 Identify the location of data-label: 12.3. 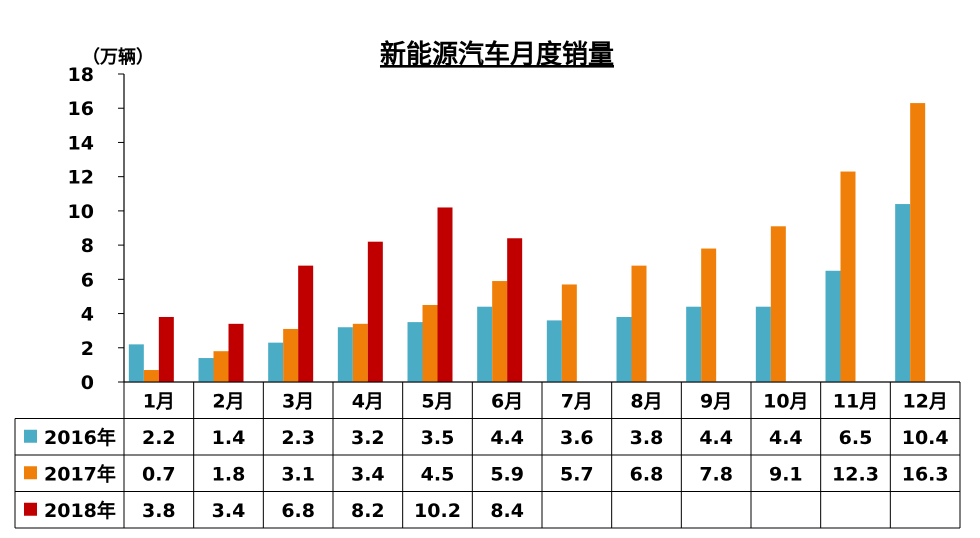
(855, 474).